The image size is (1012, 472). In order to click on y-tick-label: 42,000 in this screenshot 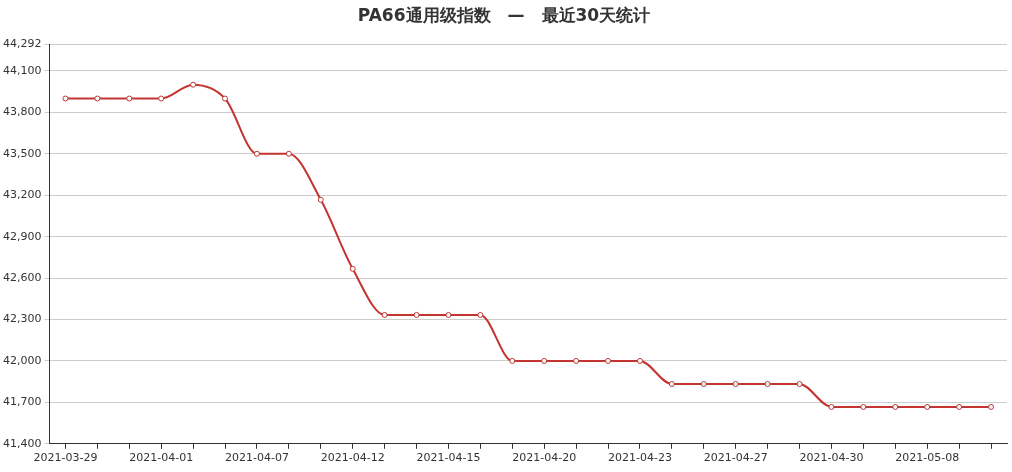, I will do `click(22, 360)`.